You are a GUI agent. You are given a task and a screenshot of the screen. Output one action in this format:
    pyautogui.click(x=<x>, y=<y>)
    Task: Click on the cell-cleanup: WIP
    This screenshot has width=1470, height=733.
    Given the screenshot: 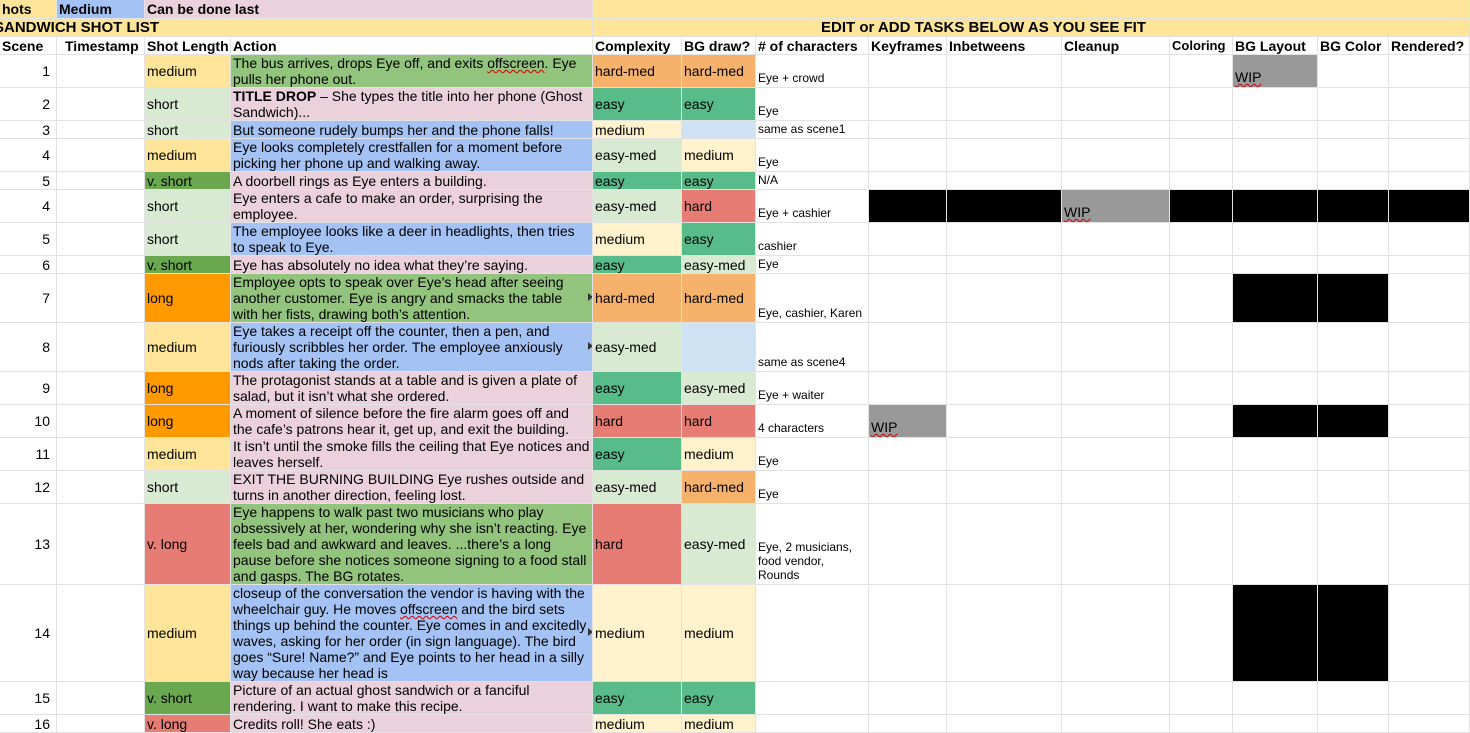 What is the action you would take?
    pyautogui.click(x=1116, y=206)
    